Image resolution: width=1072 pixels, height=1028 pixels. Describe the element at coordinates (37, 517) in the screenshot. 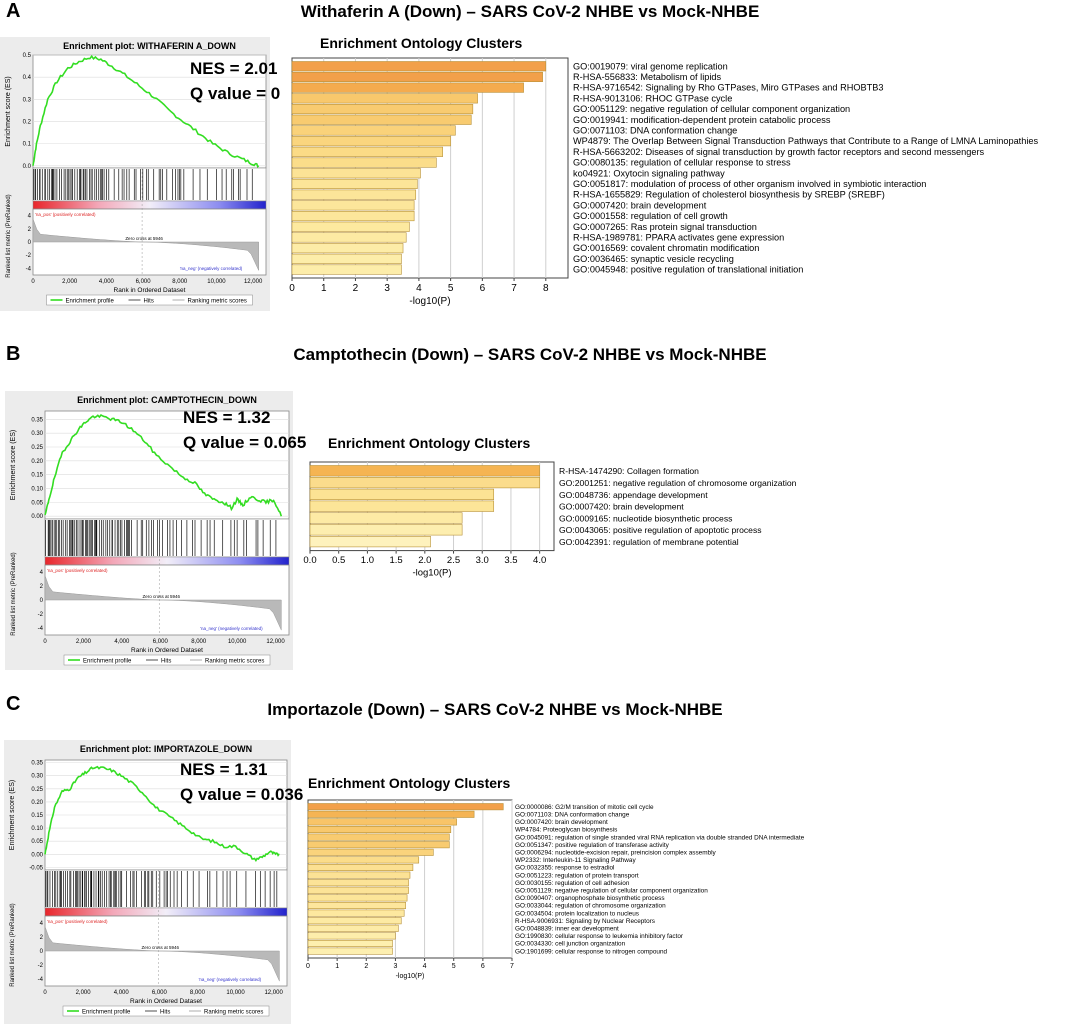

I see `es-tick-label: 0.00` at that location.